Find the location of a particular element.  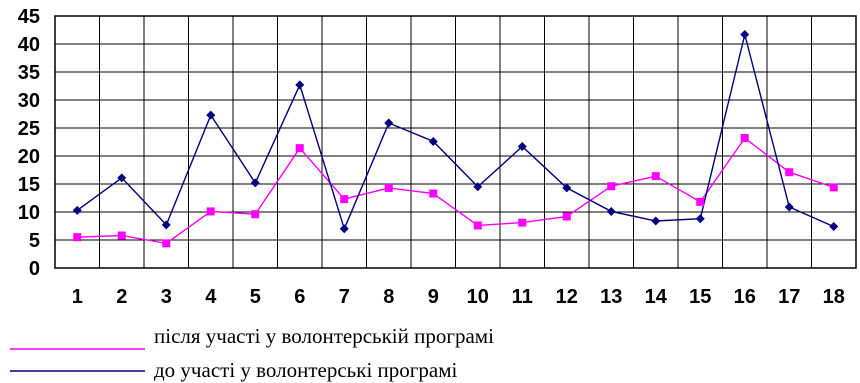

x-tick-label: 2 is located at coordinates (121, 297).